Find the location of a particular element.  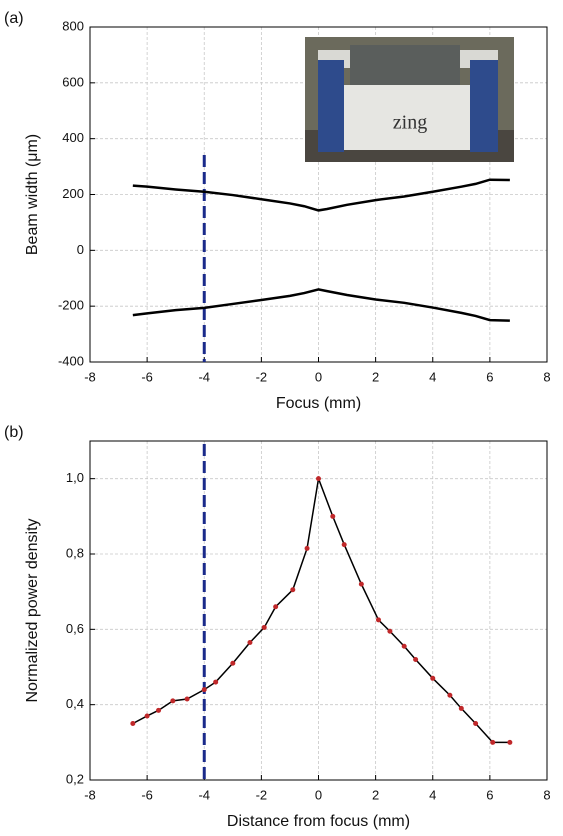

y-tick-label: 600 is located at coordinates (73, 81).